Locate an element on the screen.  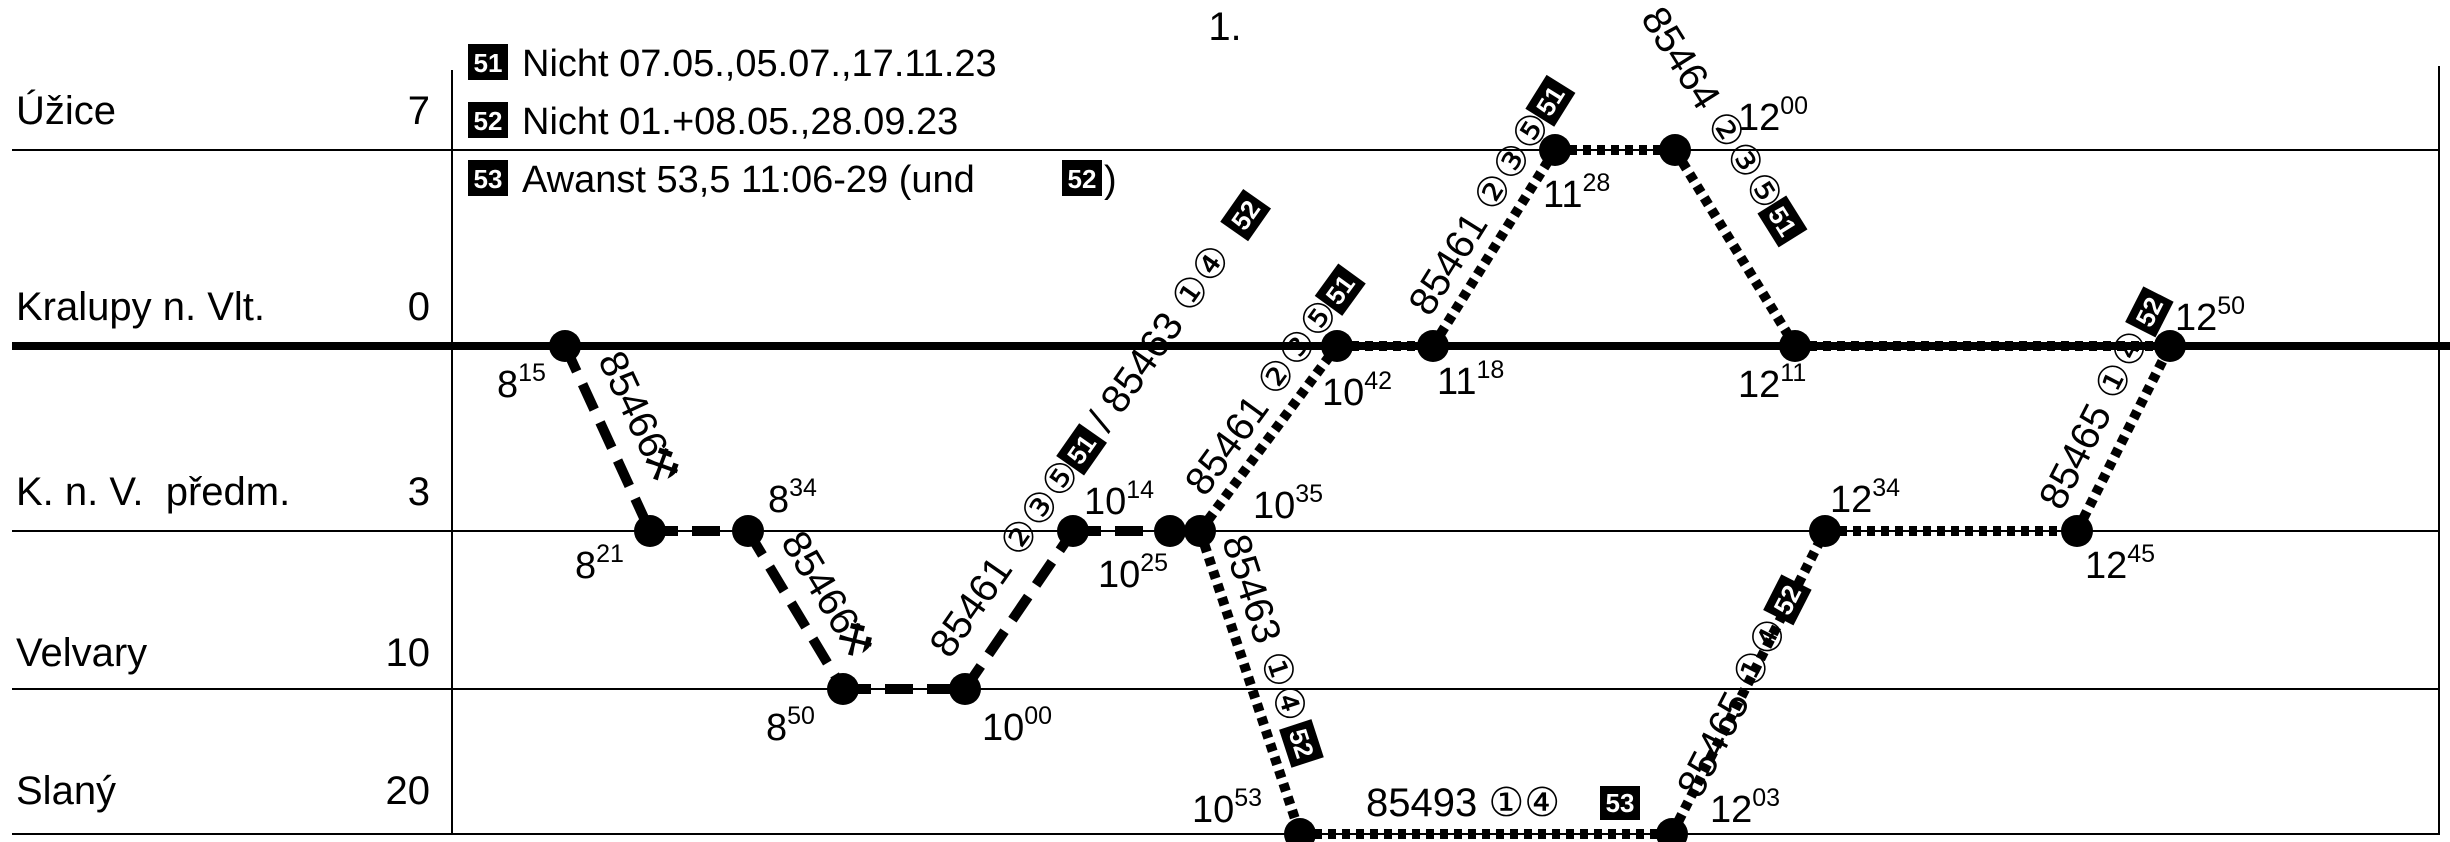
time-label: 1234 is located at coordinates (1865, 497).